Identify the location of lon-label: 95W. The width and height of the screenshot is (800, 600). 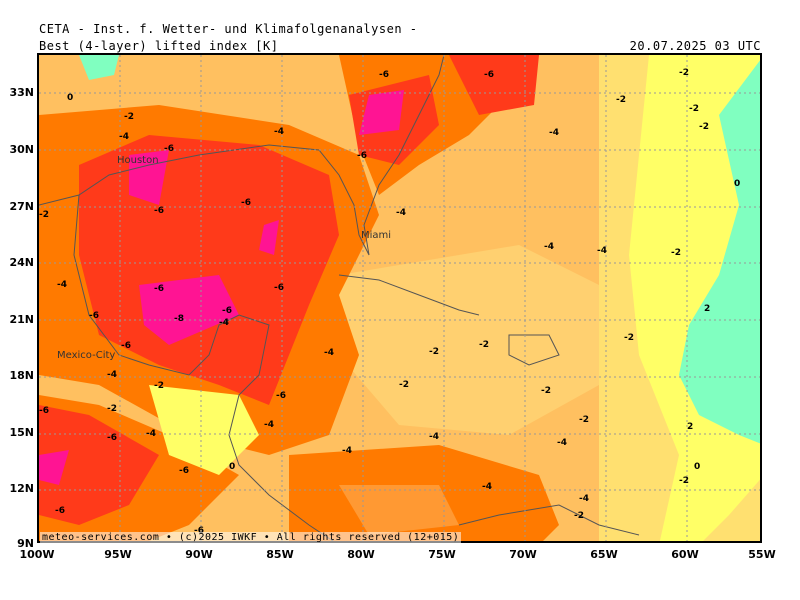
(118, 554).